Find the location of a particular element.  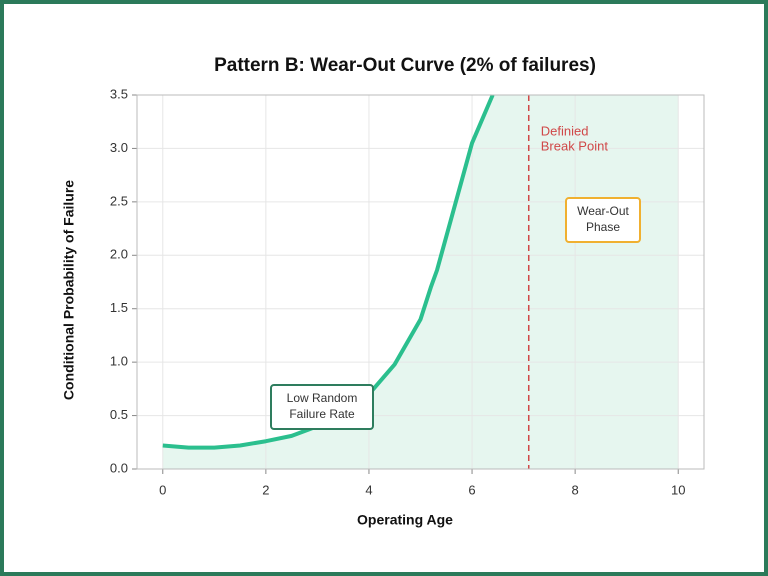

x-tick-label: 10 is located at coordinates (678, 489).